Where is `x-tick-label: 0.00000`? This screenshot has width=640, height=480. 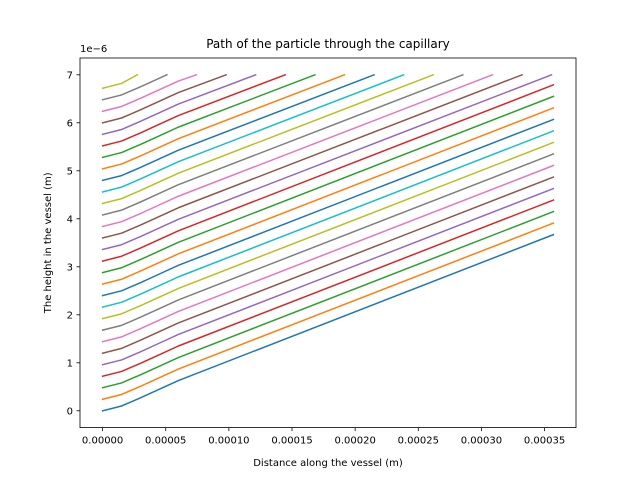
x-tick-label: 0.00000 is located at coordinates (102, 441).